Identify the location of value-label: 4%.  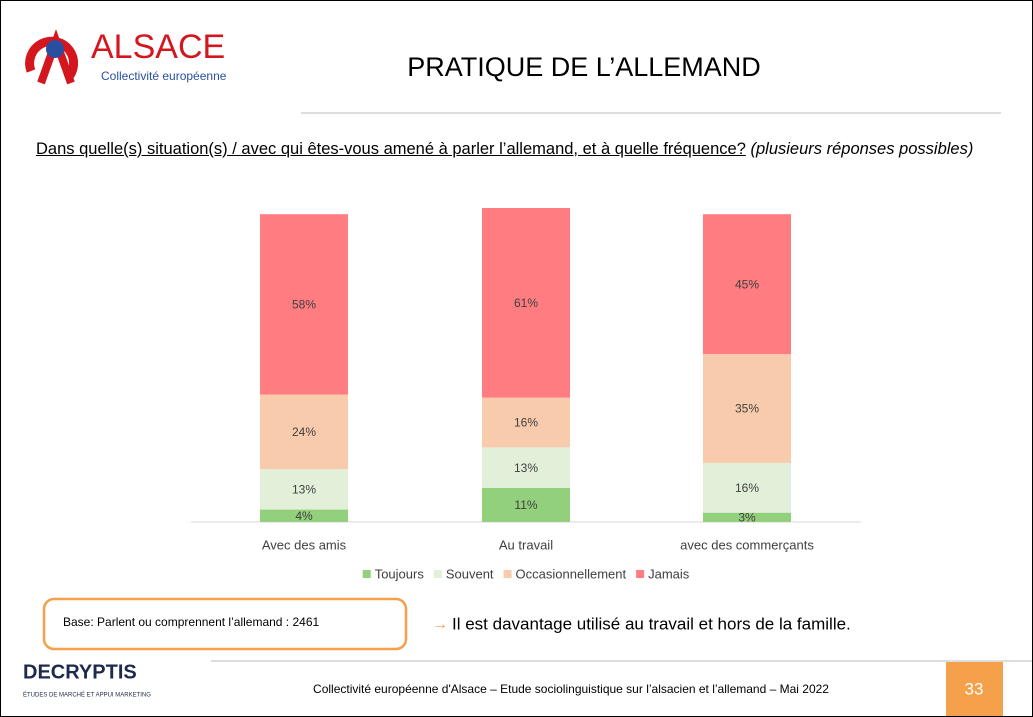
(304, 516).